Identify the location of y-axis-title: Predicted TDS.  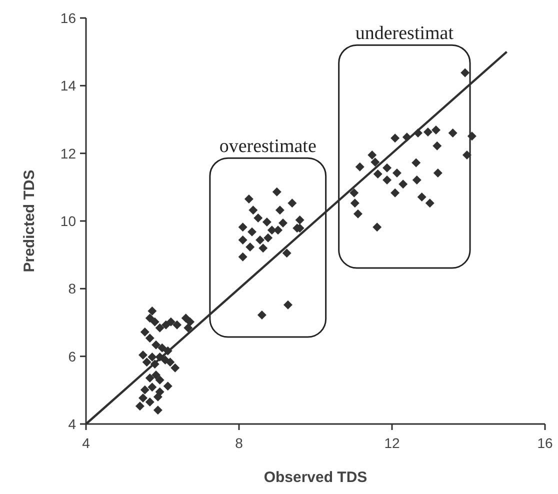
(29, 221).